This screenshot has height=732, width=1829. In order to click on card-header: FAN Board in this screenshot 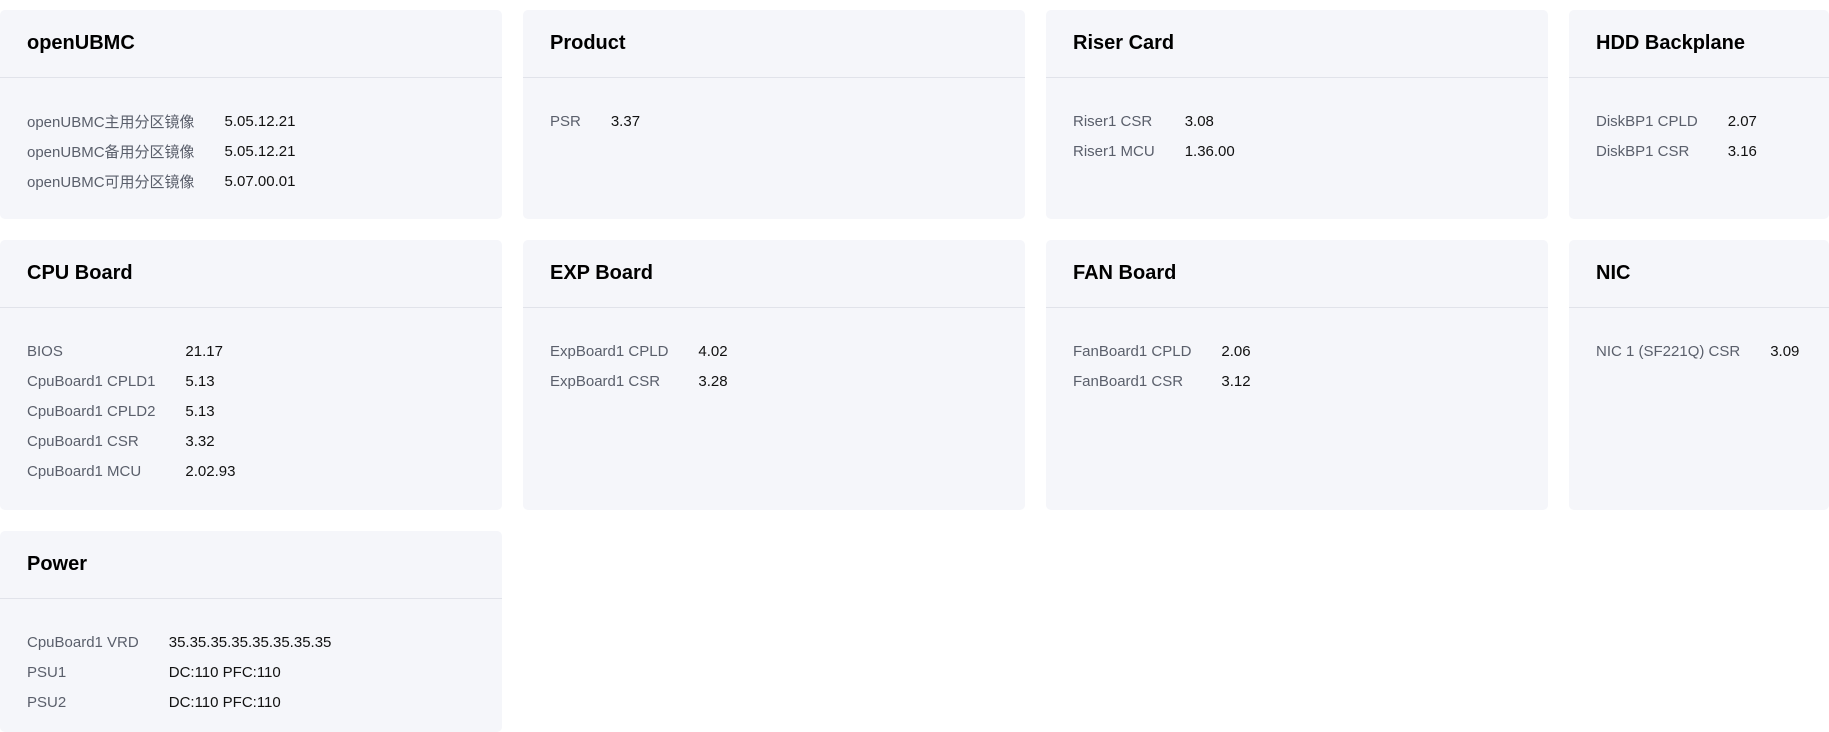, I will do `click(1297, 274)`.